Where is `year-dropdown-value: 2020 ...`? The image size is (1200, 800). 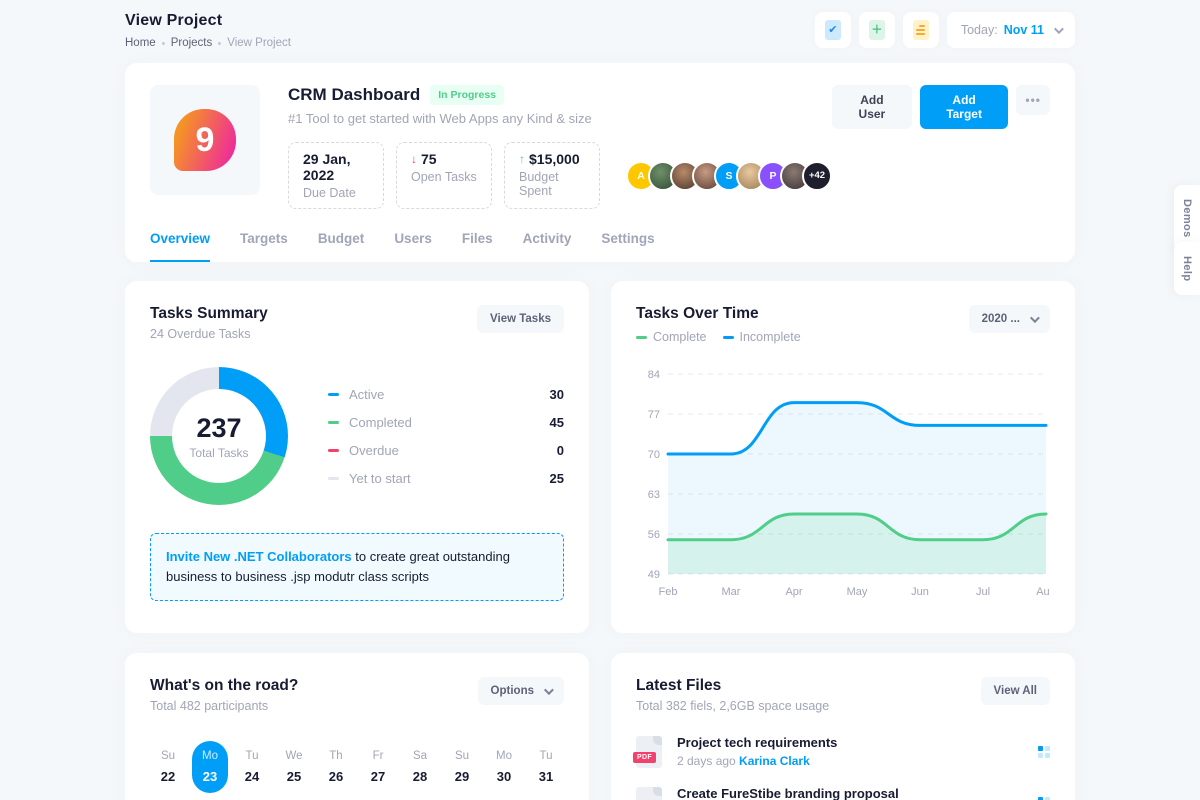
year-dropdown-value: 2020 ... is located at coordinates (1000, 319).